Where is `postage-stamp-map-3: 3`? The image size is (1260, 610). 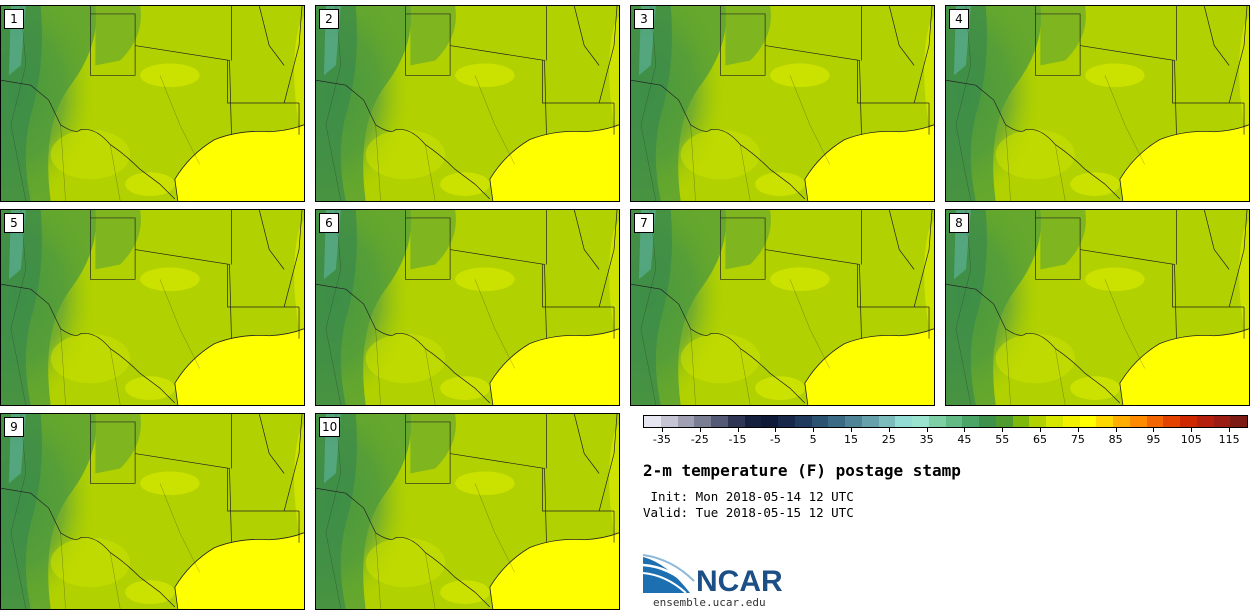
postage-stamp-map-3: 3 is located at coordinates (782, 103).